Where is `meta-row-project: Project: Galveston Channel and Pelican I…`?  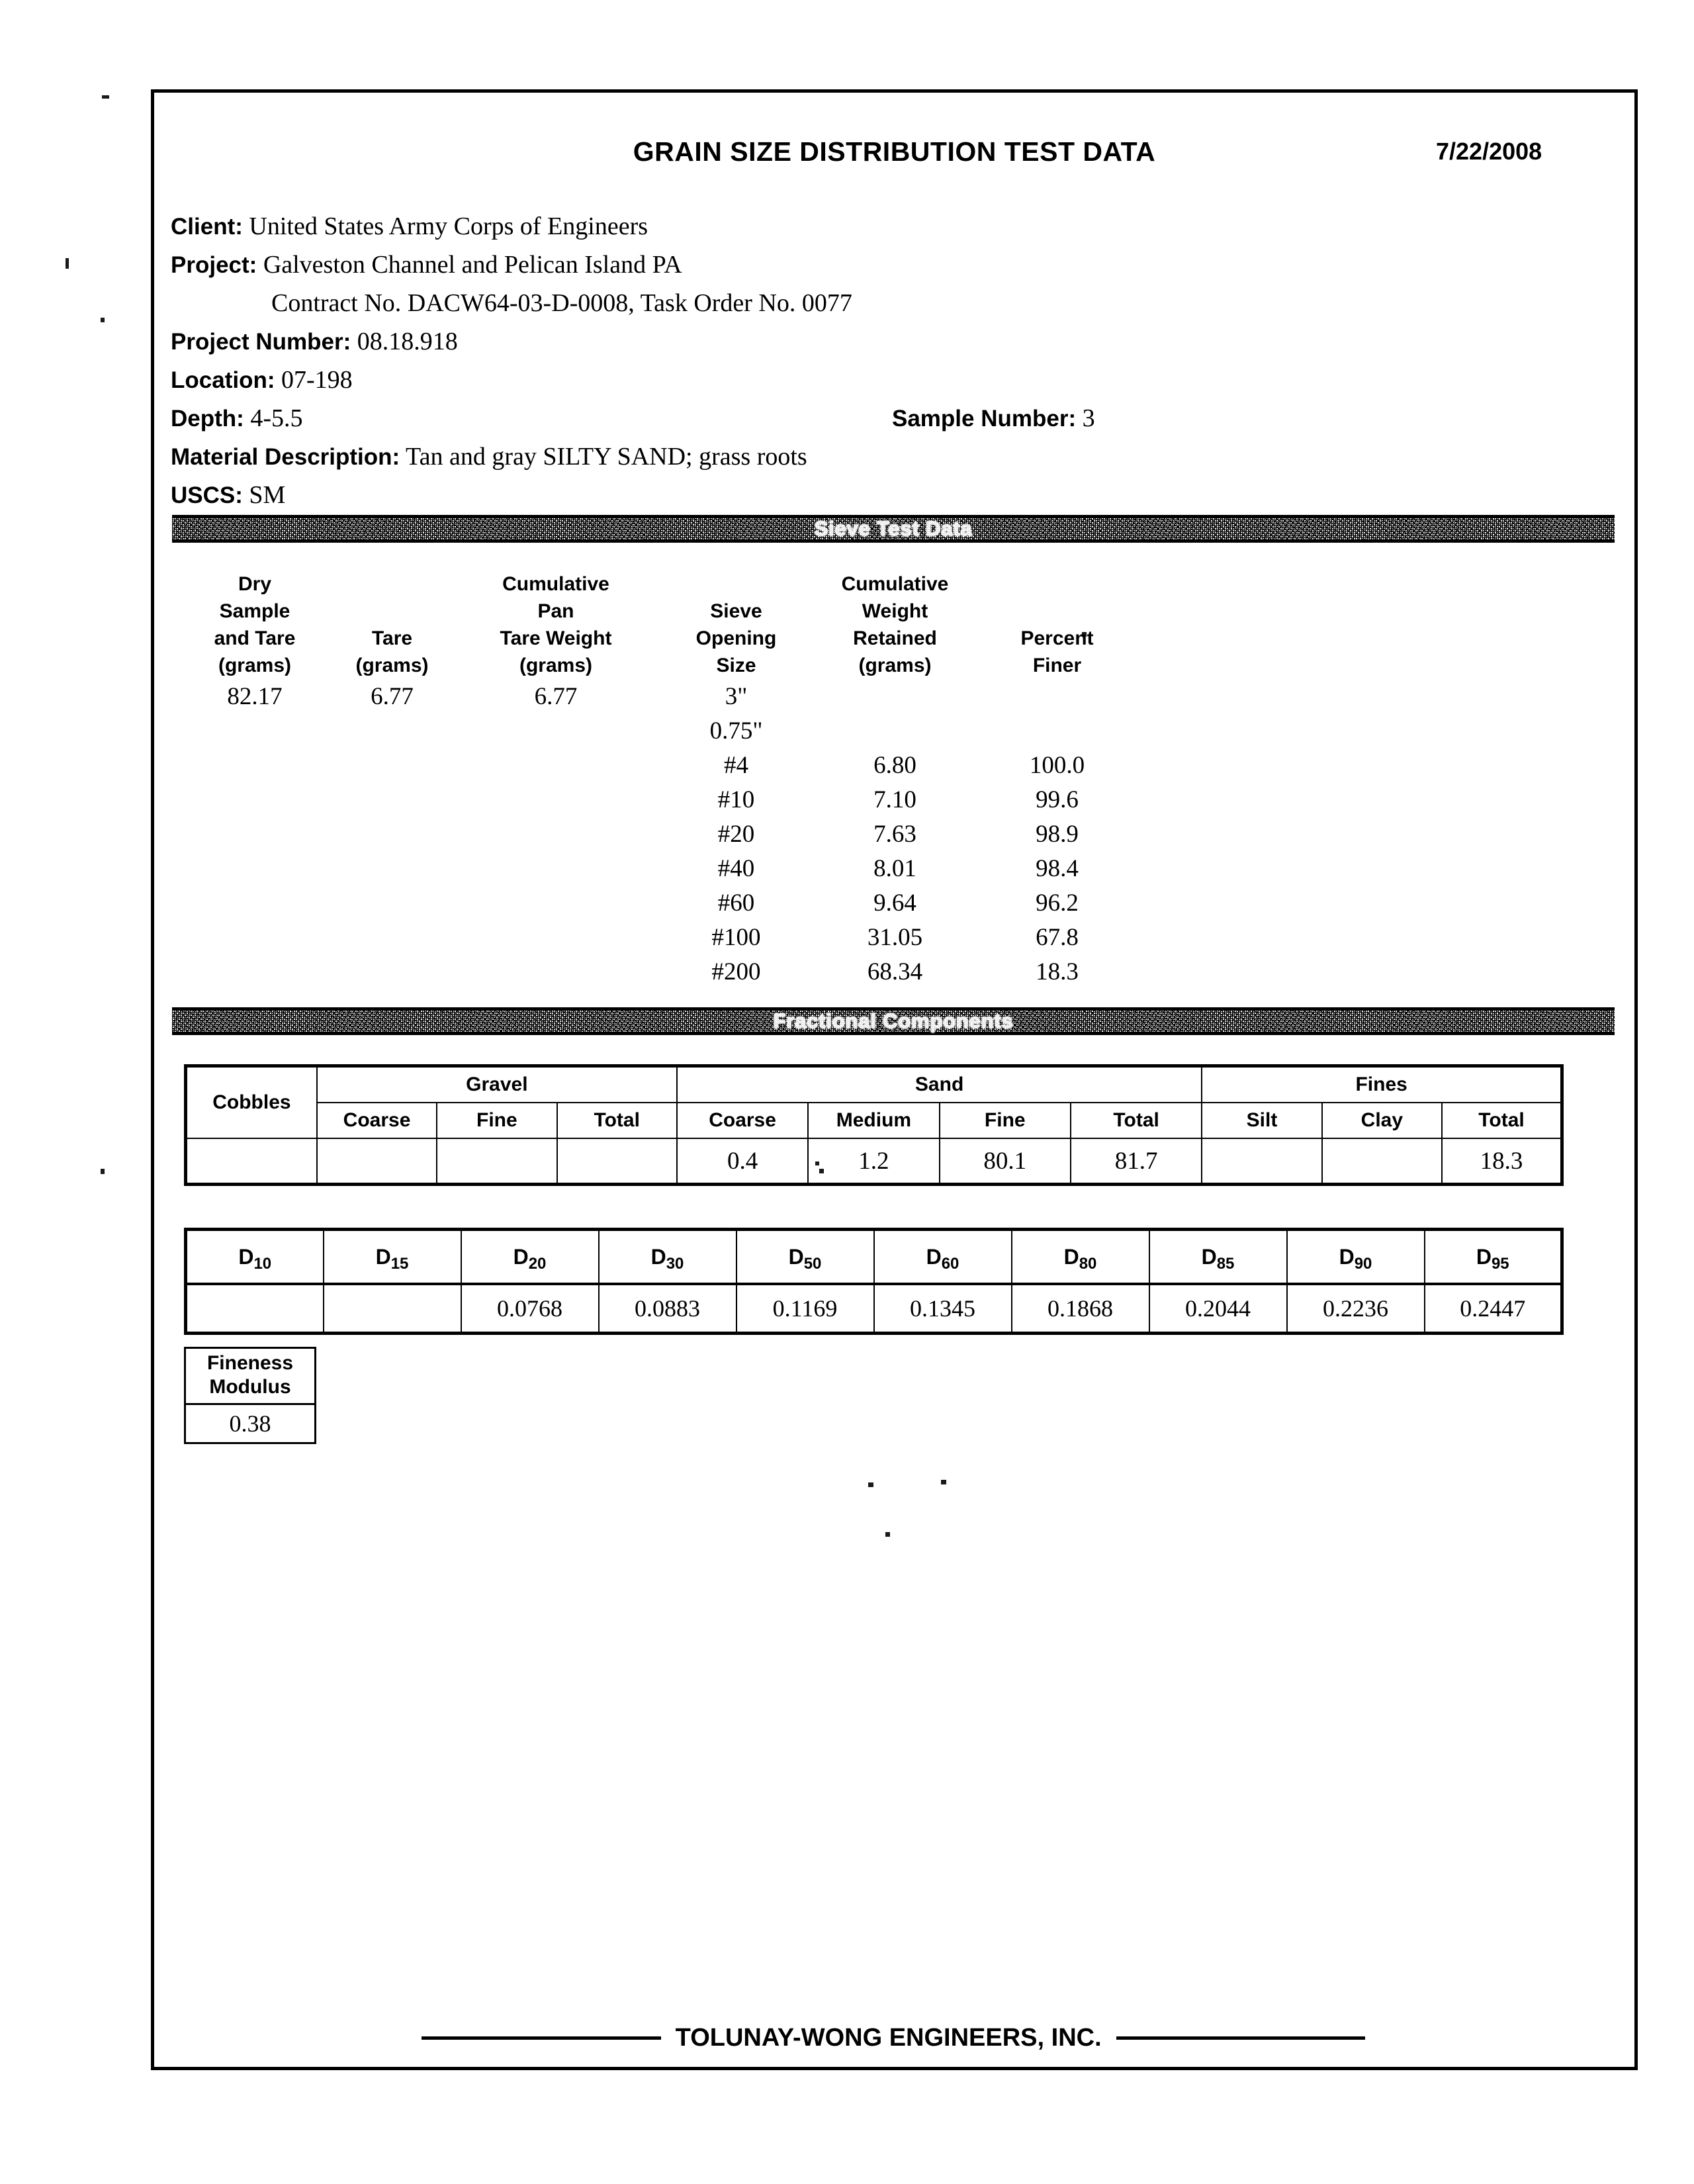
meta-row-project: Project: Galveston Channel and Pelican I… is located at coordinates (892, 269).